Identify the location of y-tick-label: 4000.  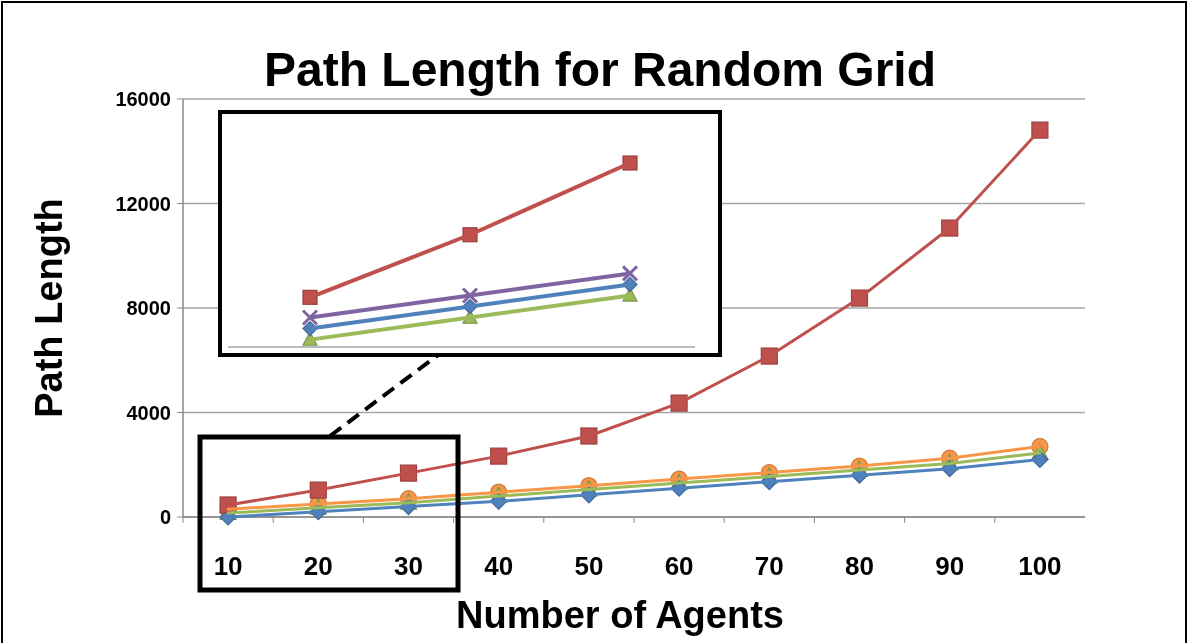
(148, 412).